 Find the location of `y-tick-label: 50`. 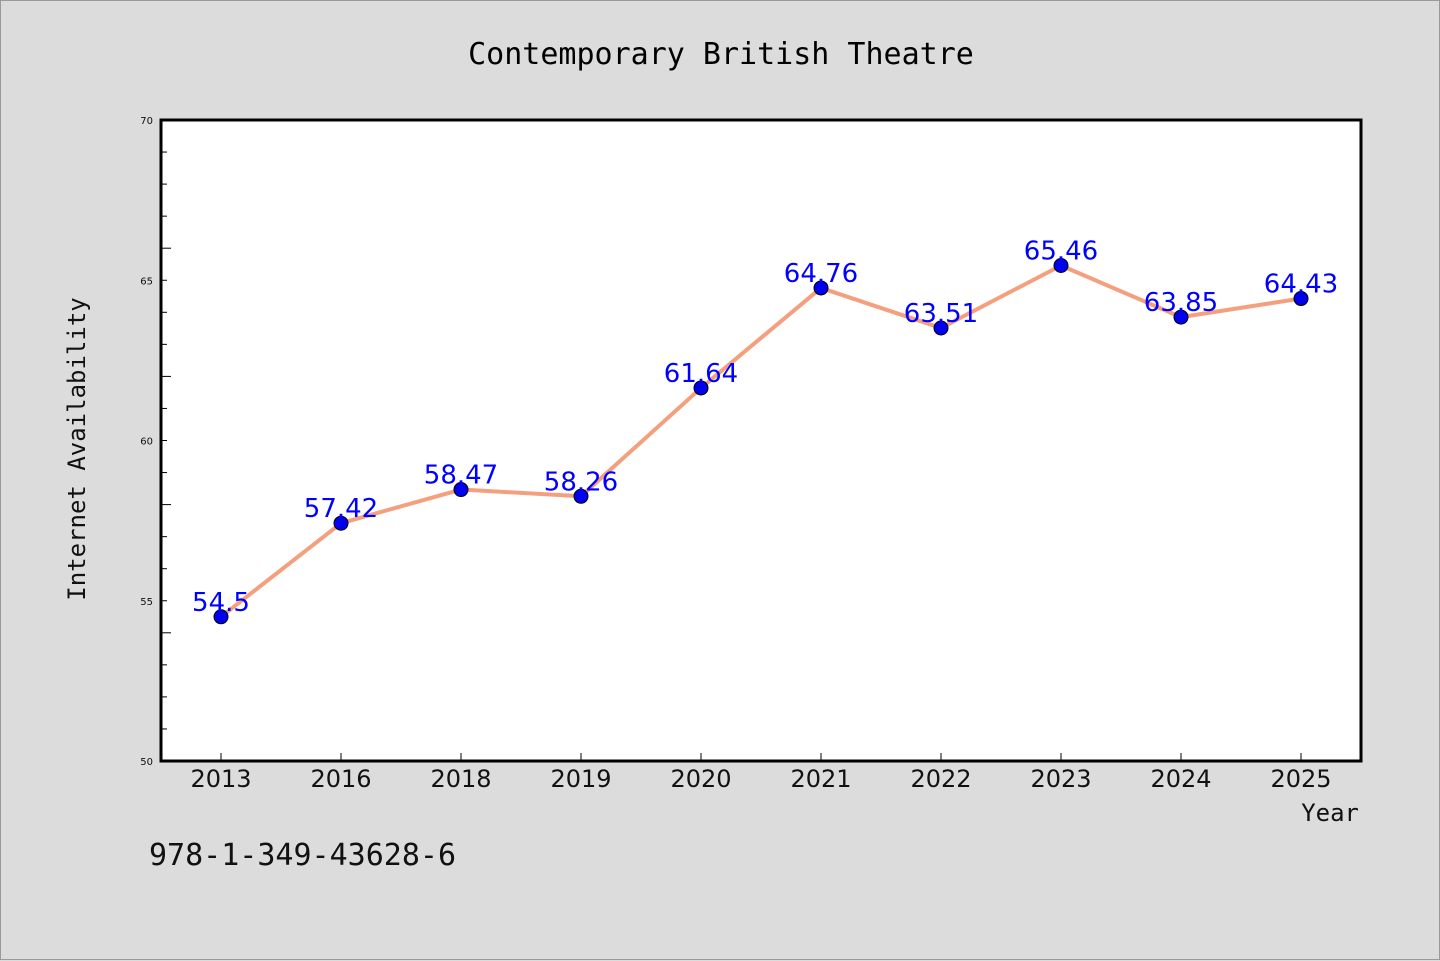

y-tick-label: 50 is located at coordinates (146, 762).